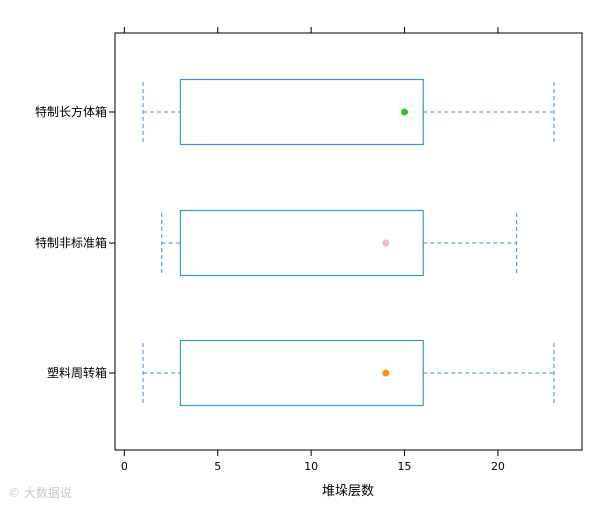  Describe the element at coordinates (311, 466) in the screenshot. I see `x-tick-label: 10` at that location.